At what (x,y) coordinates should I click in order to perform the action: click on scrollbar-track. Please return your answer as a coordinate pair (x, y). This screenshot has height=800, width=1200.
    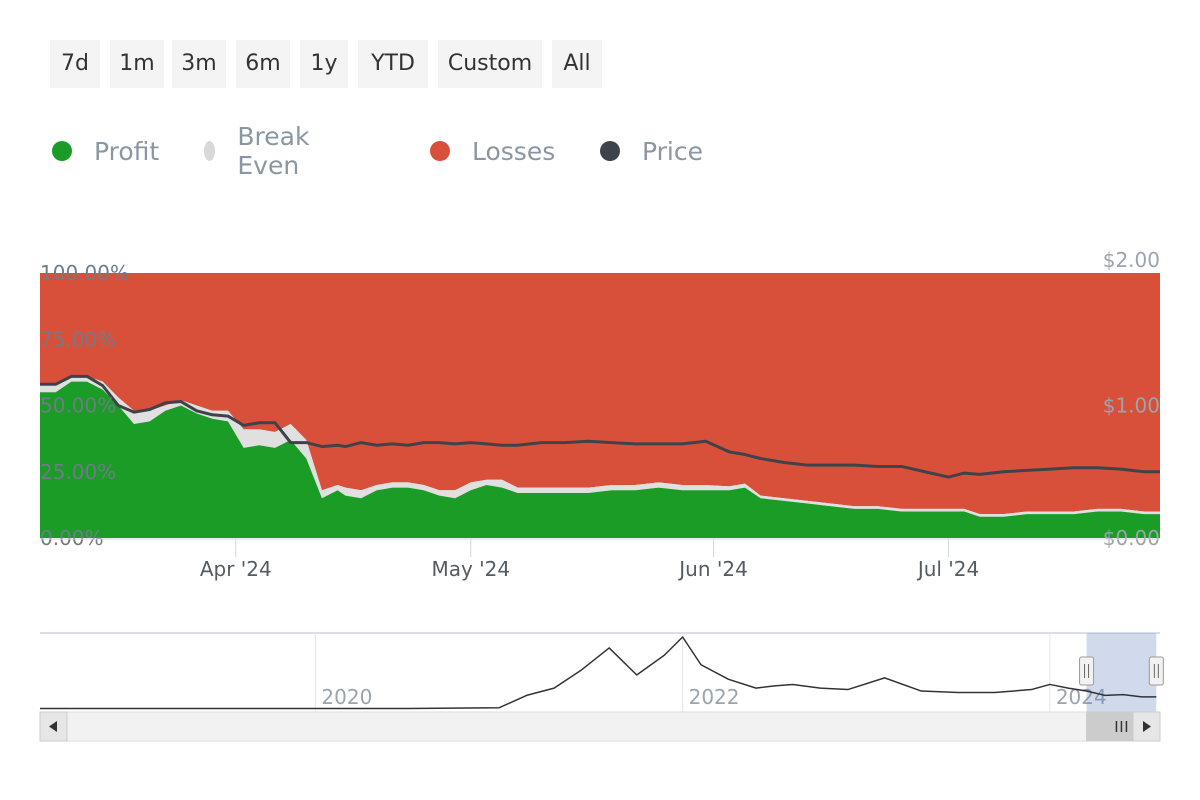
    Looking at the image, I should click on (600, 726).